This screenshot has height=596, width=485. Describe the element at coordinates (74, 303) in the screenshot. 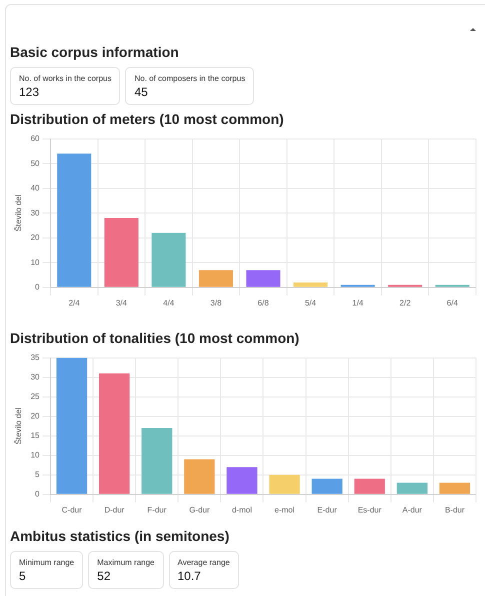

I see `x-tick-label: 2/4` at that location.